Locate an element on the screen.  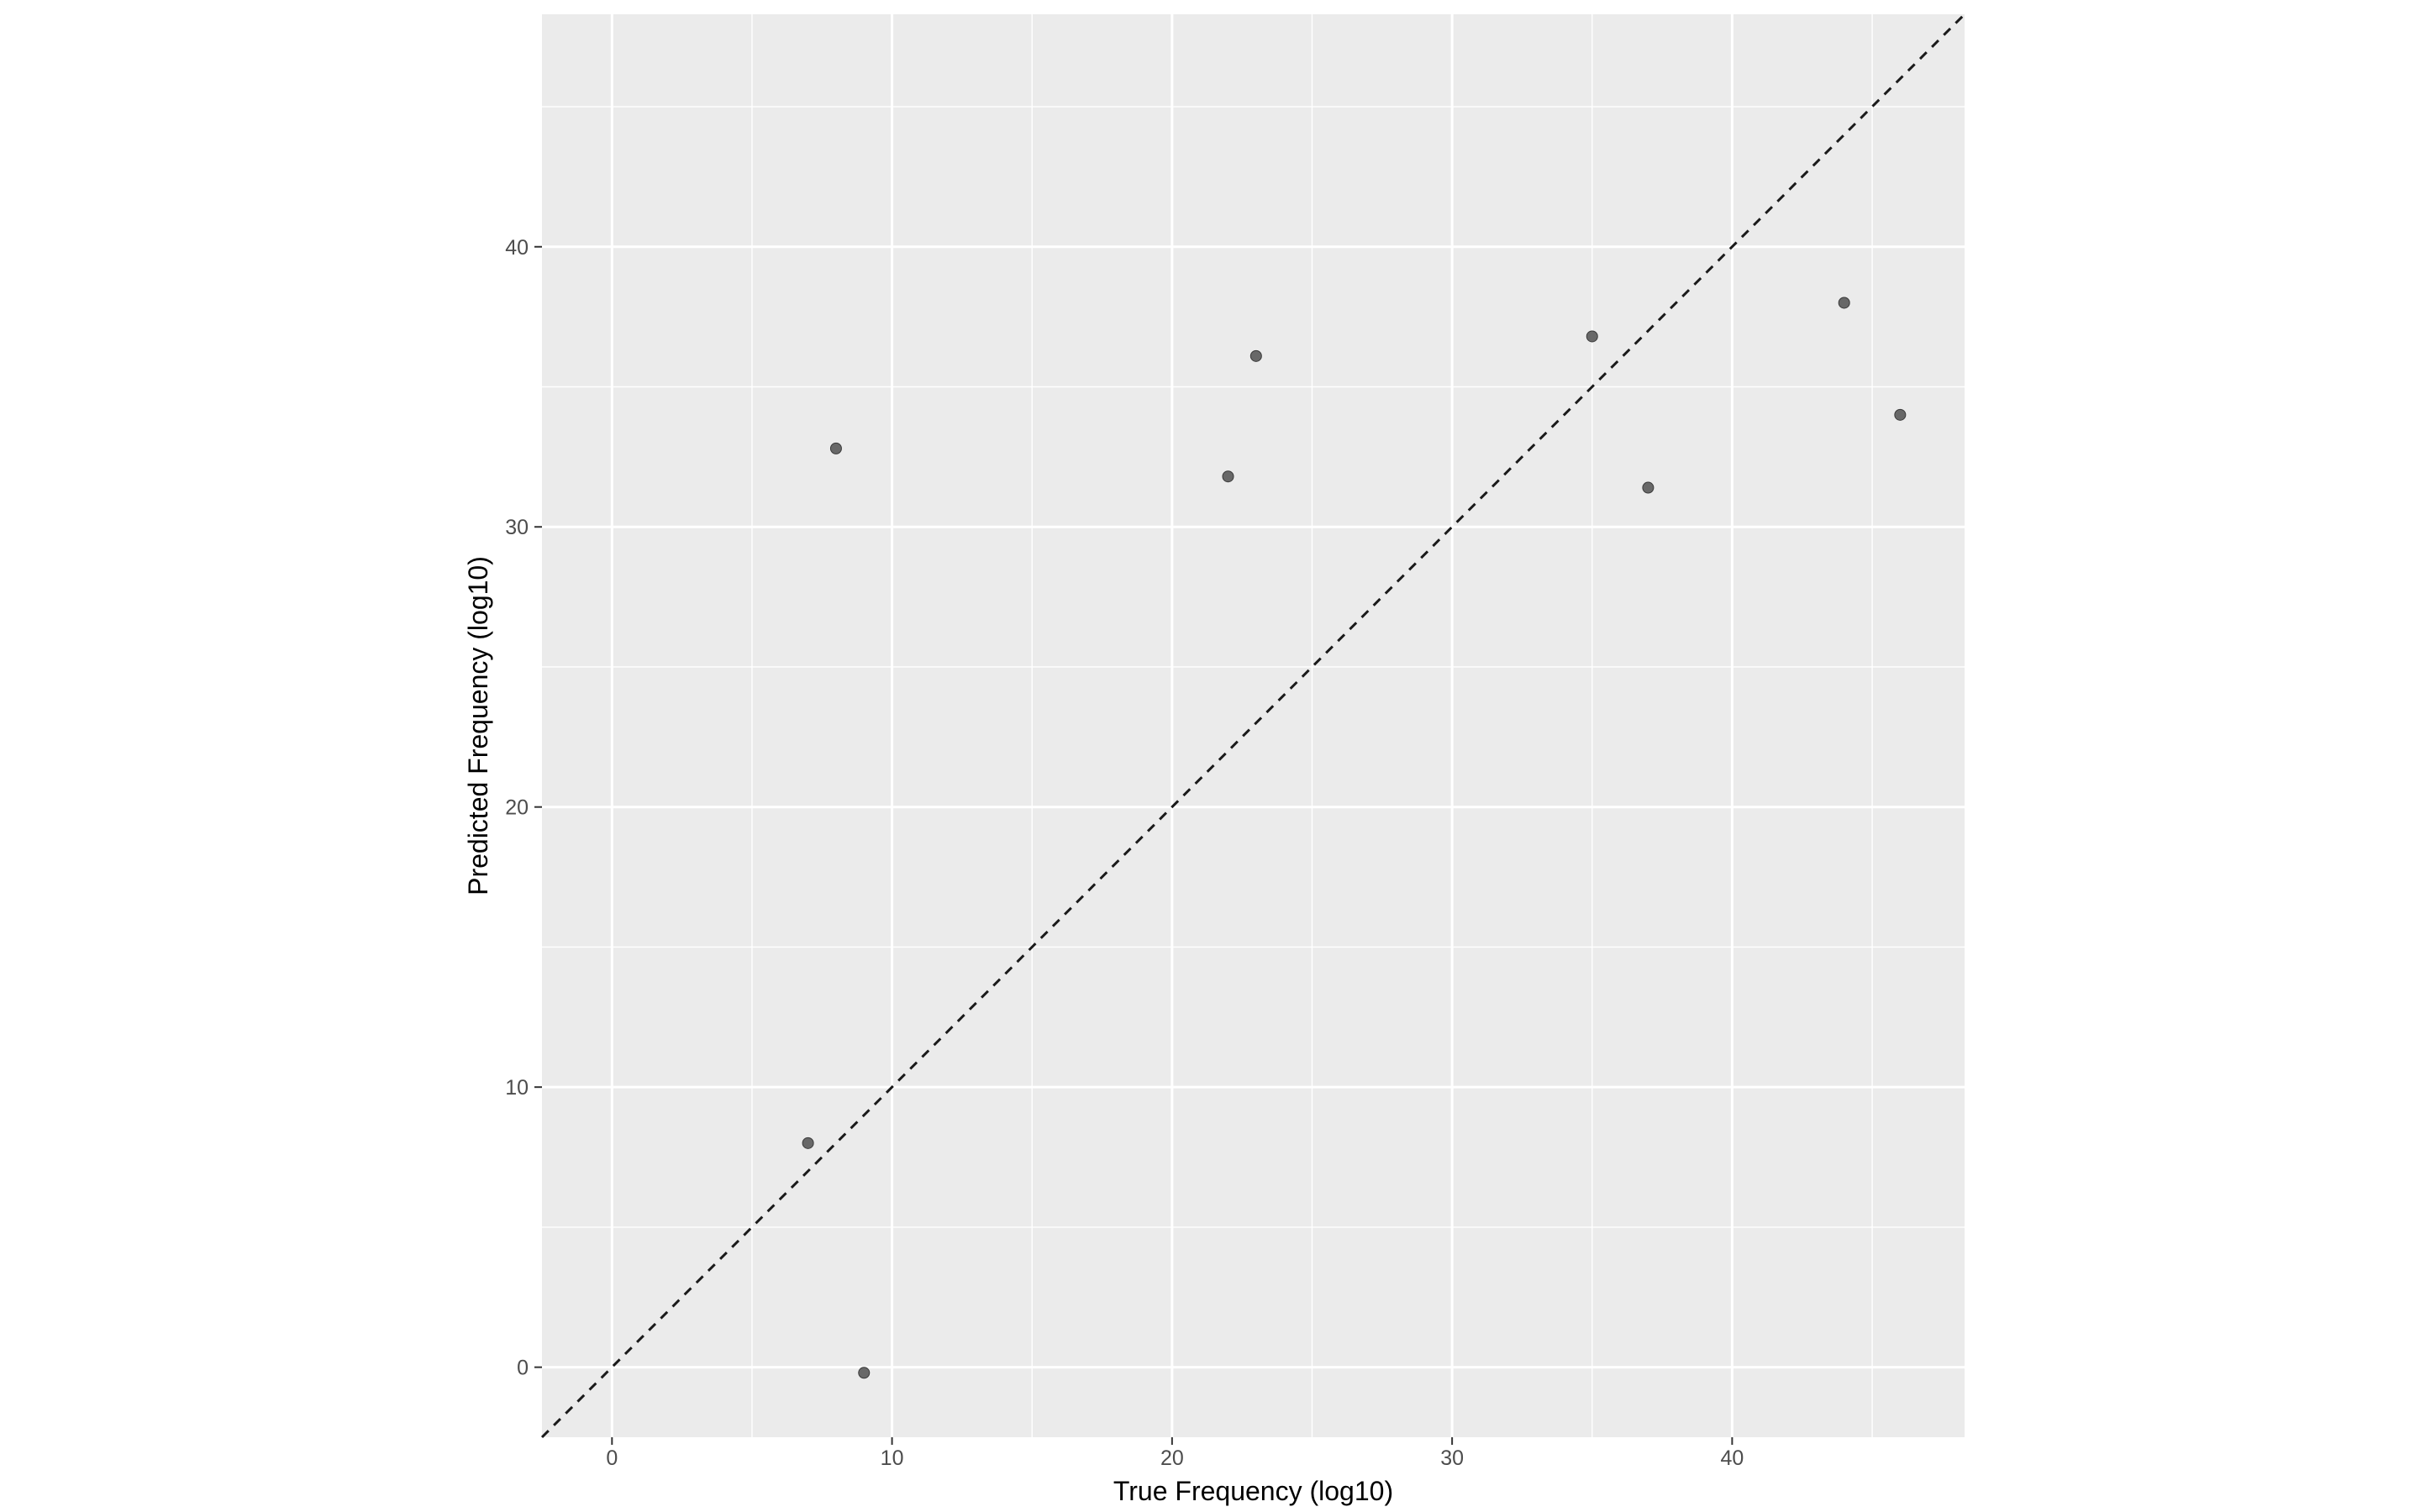
x-tick-label: 0 is located at coordinates (612, 1458).